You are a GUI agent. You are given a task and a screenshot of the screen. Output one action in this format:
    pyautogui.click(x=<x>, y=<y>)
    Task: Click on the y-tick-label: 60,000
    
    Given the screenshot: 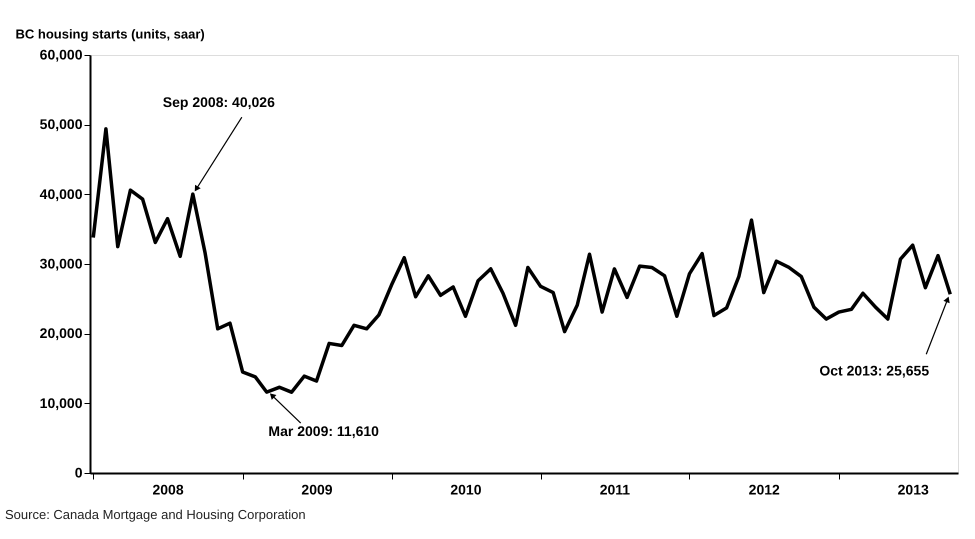 What is the action you would take?
    pyautogui.click(x=61, y=54)
    